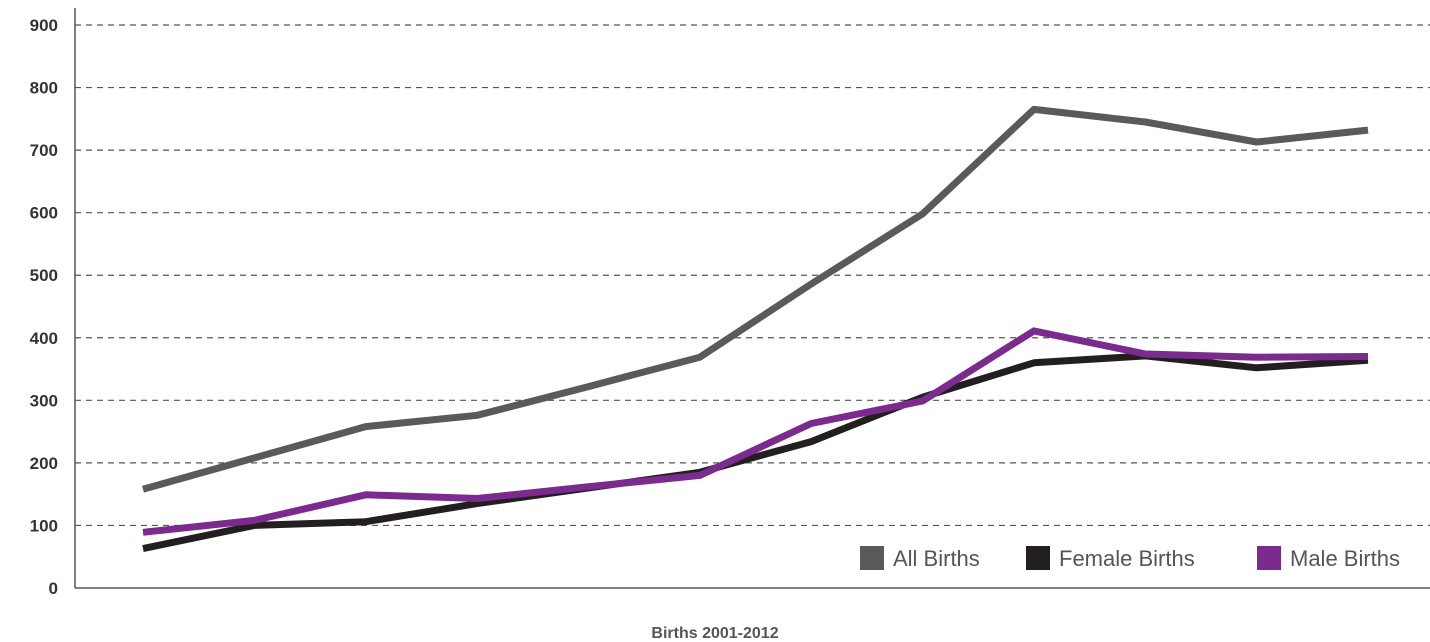 This screenshot has height=642, width=1430. What do you see at coordinates (44, 338) in the screenshot?
I see `y-tick-label: 400` at bounding box center [44, 338].